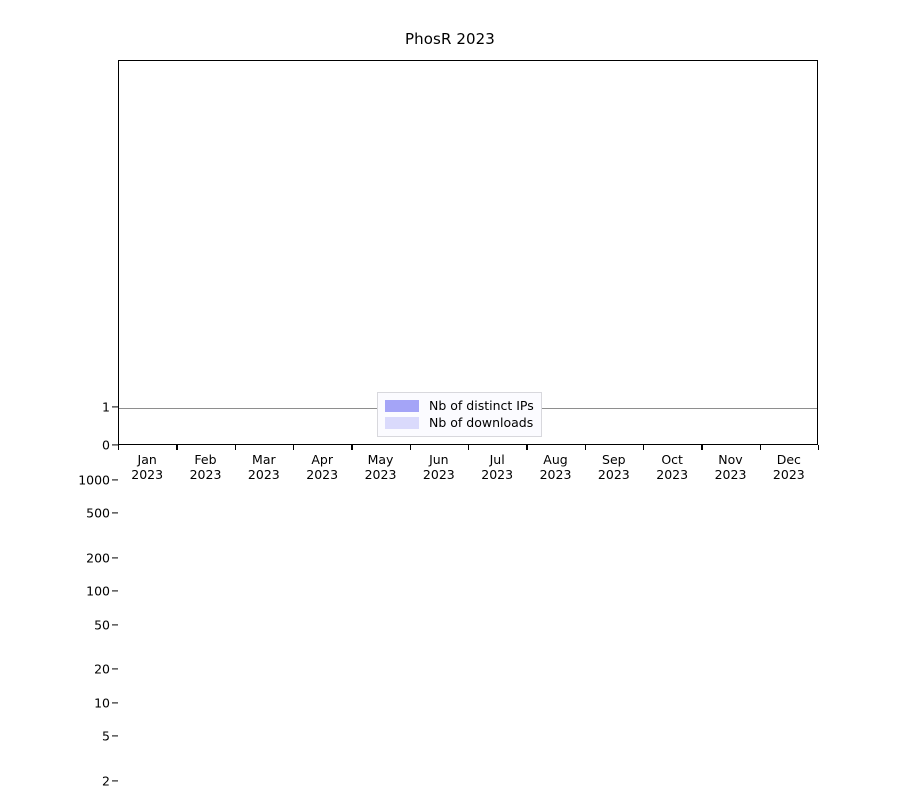 This screenshot has width=900, height=788. I want to click on y-axis-tick-label: 10, so click(102, 703).